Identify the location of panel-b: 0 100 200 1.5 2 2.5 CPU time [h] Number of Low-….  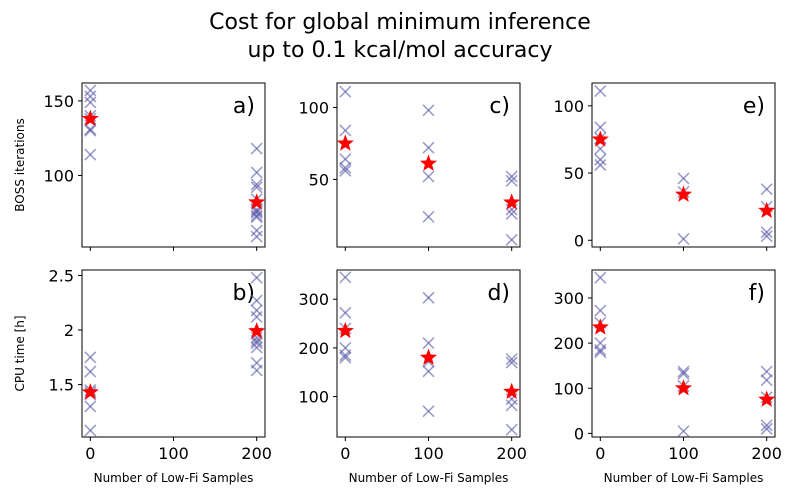
(142, 375).